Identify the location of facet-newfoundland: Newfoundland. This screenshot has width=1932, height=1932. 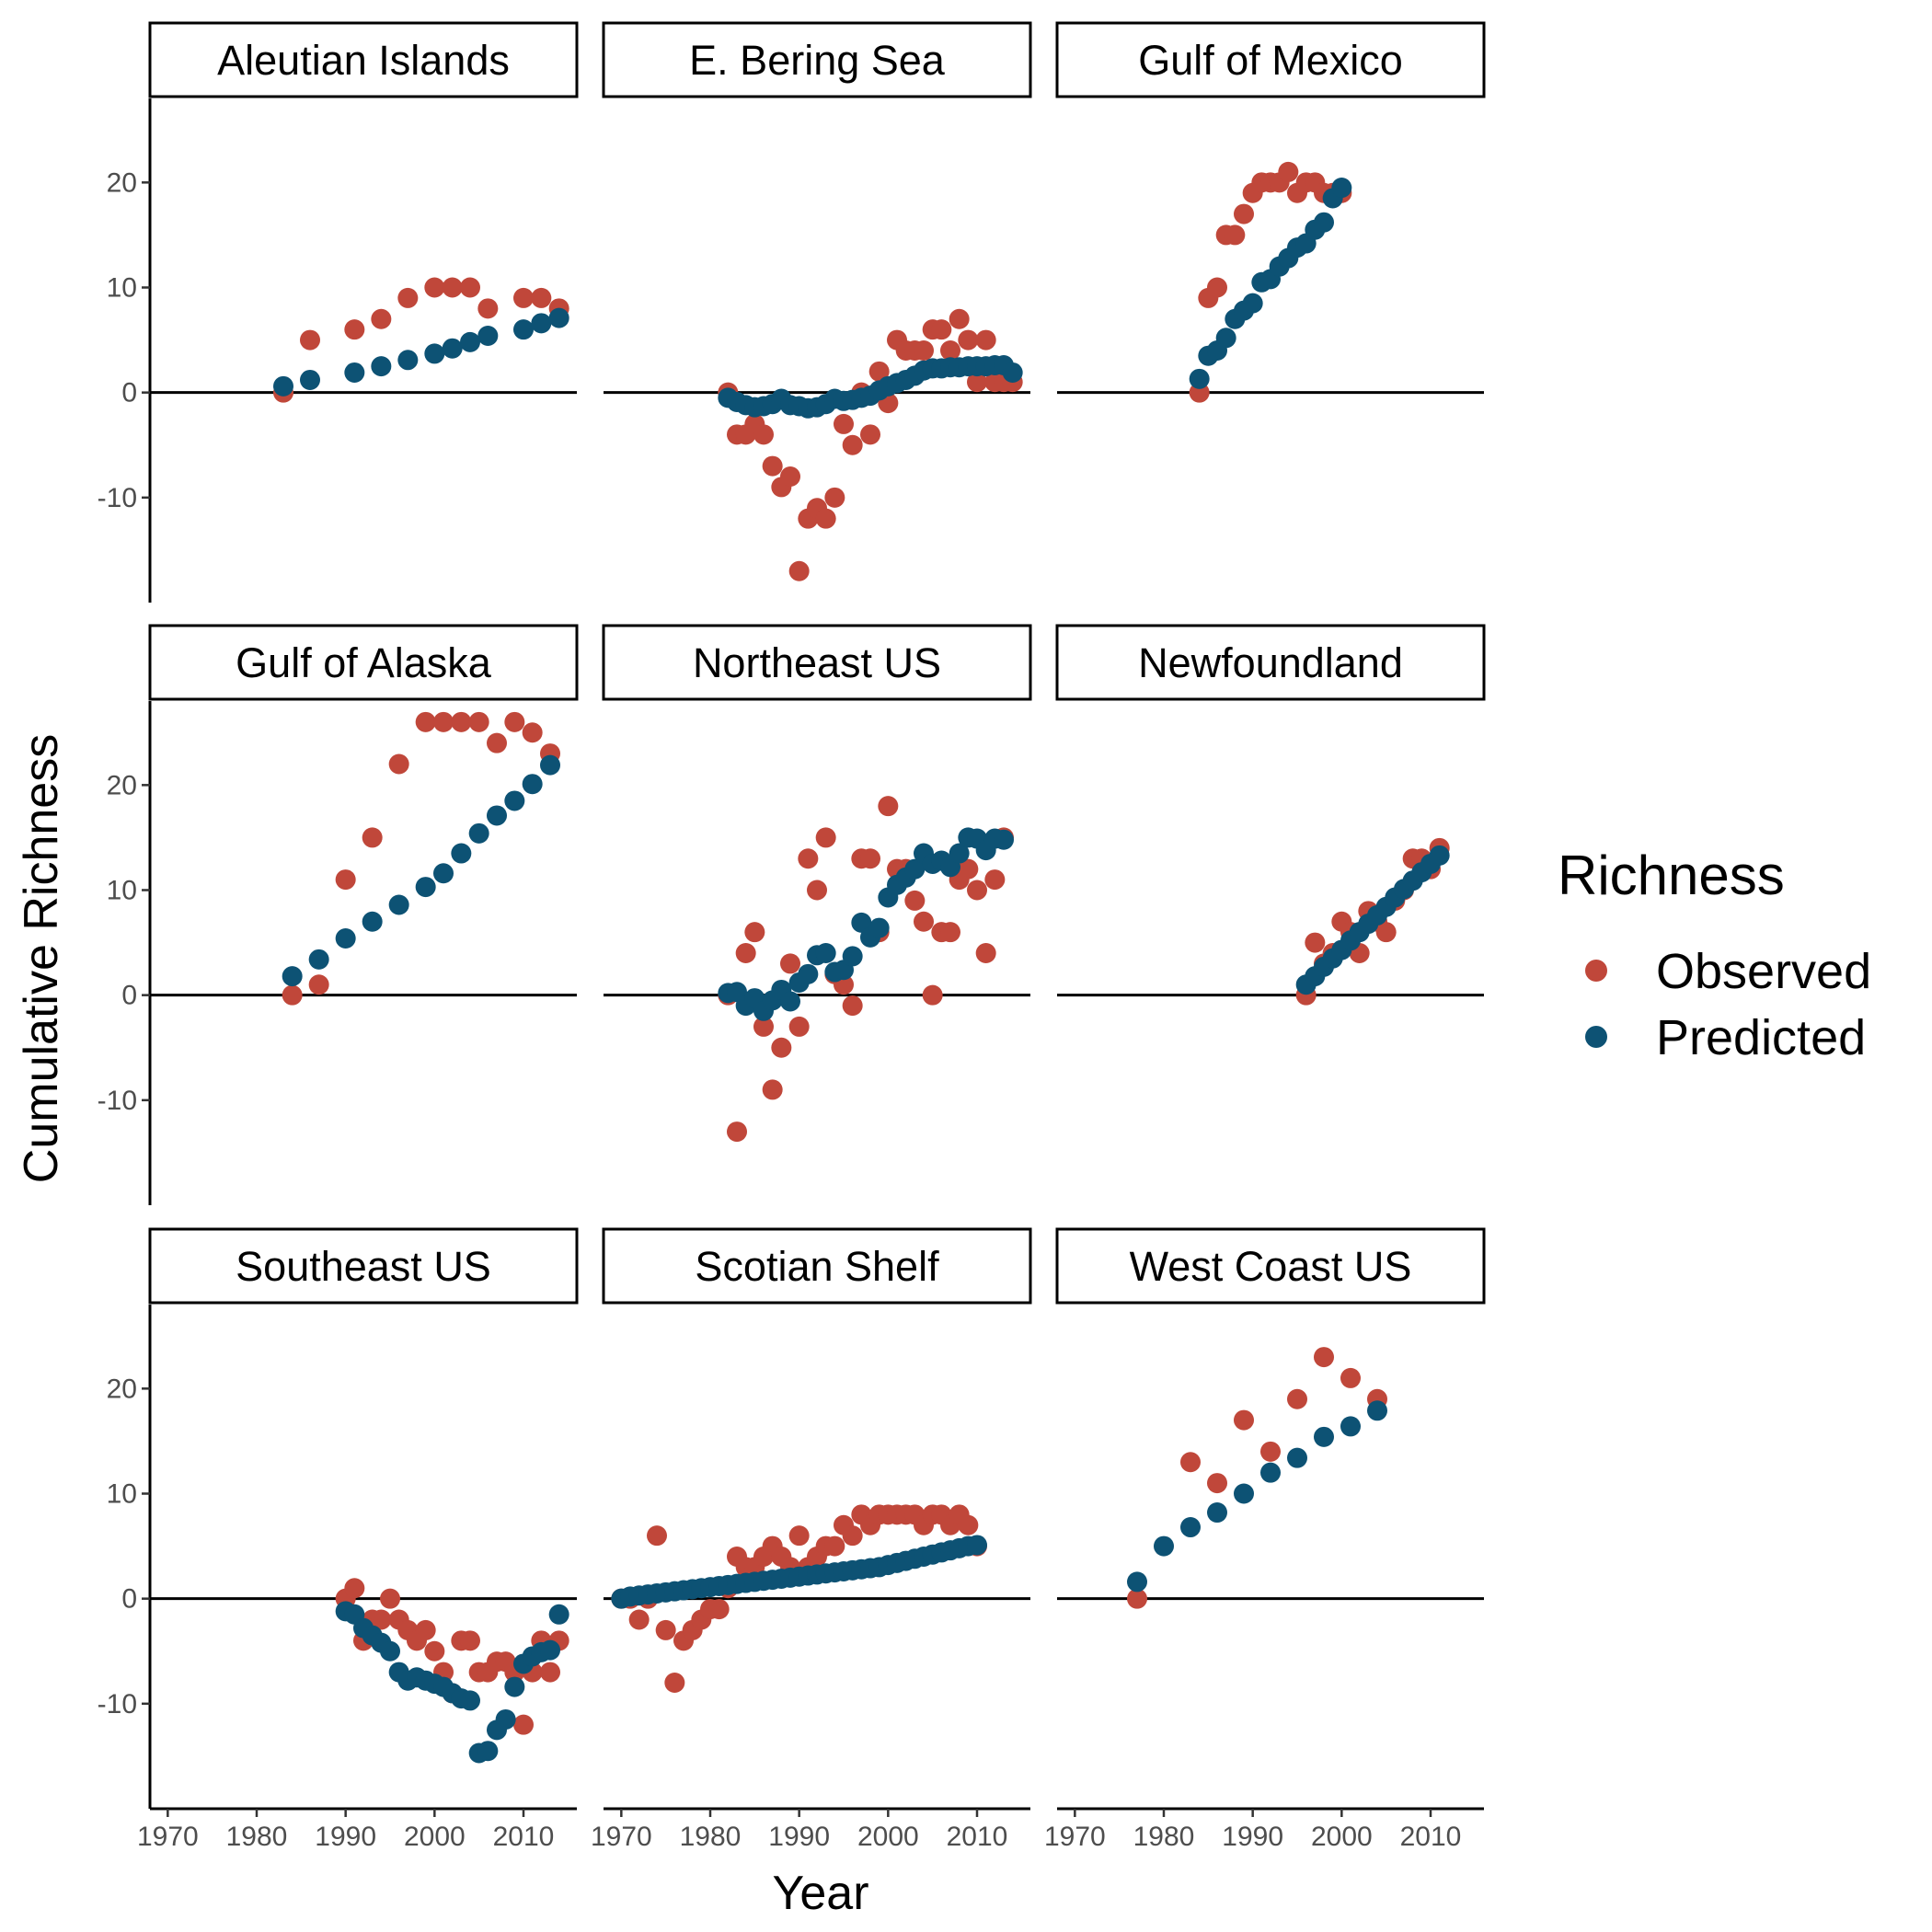
(1270, 815).